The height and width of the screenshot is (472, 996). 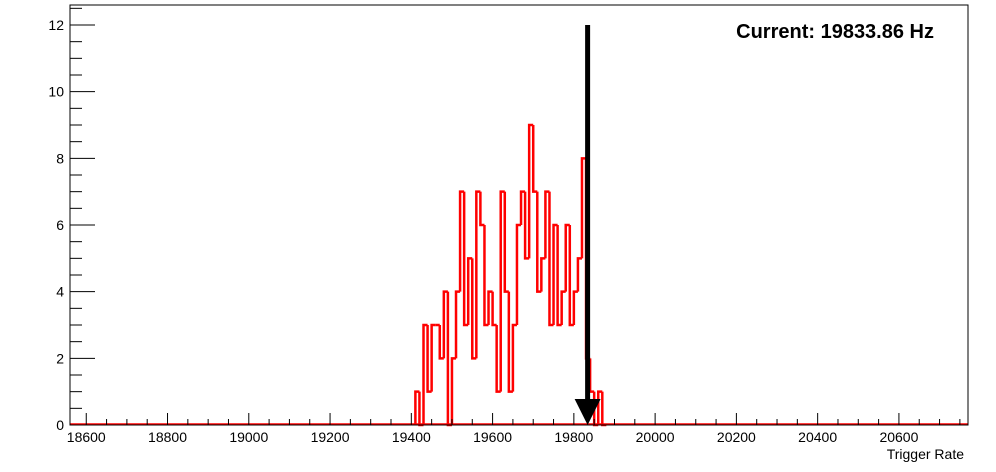 What do you see at coordinates (60, 425) in the screenshot?
I see `y-tick-label: 0` at bounding box center [60, 425].